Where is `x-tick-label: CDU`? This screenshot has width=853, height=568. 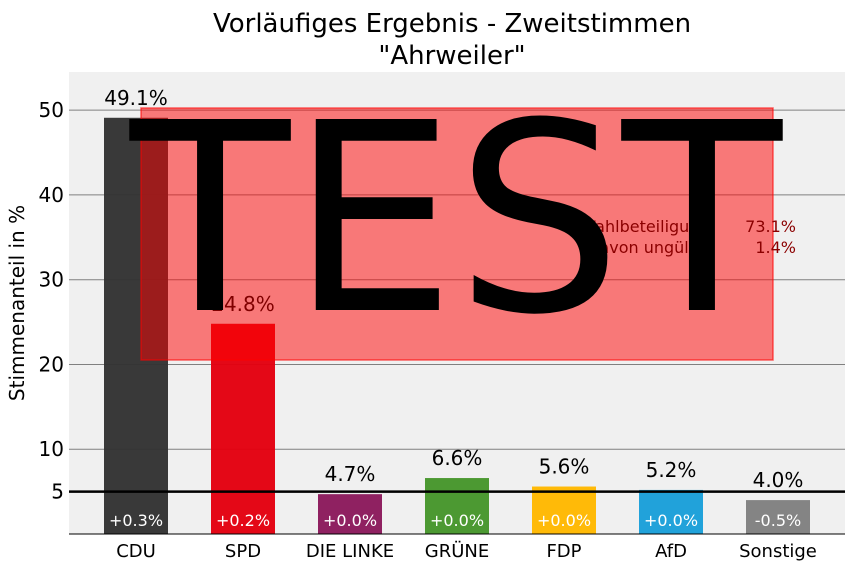 x-tick-label: CDU is located at coordinates (136, 551).